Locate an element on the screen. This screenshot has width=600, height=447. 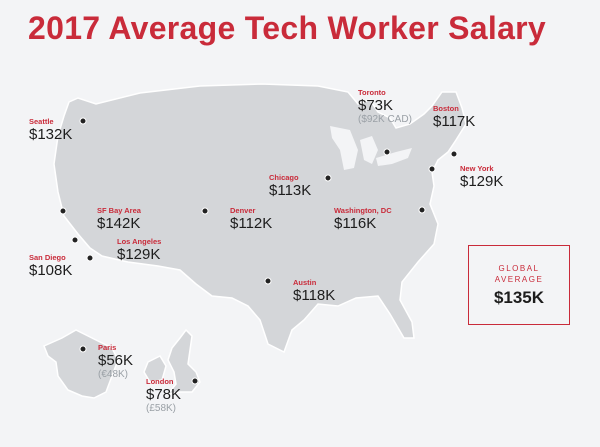
city-marker-sf-bay-area is located at coordinates (63, 211).